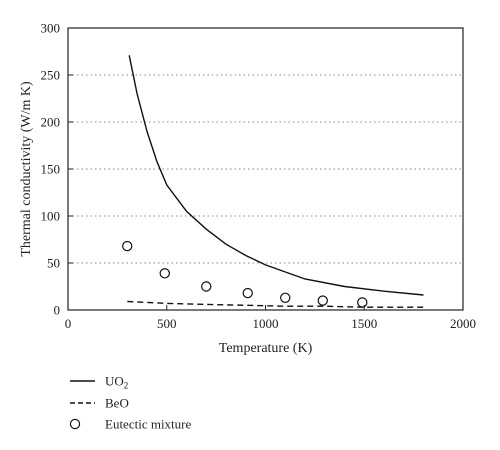 The image size is (500, 450). I want to click on x-tick-label: 1500, so click(364, 323).